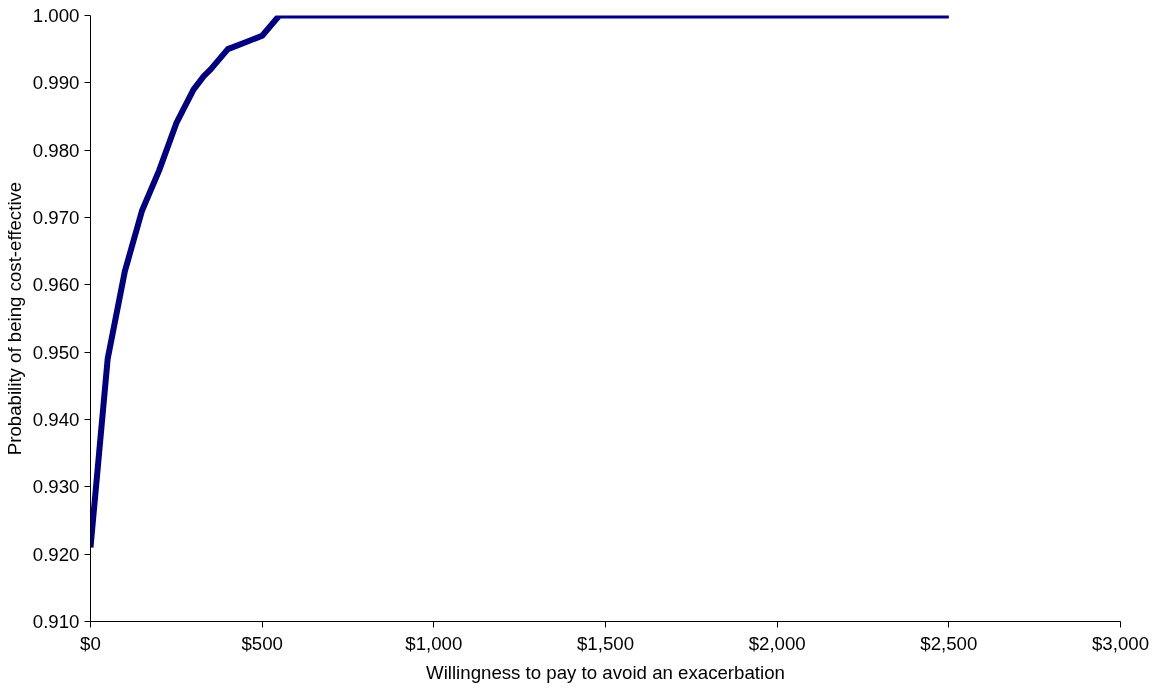 Image resolution: width=1170 pixels, height=690 pixels. I want to click on y-tick-label: 0.910, so click(56, 621).